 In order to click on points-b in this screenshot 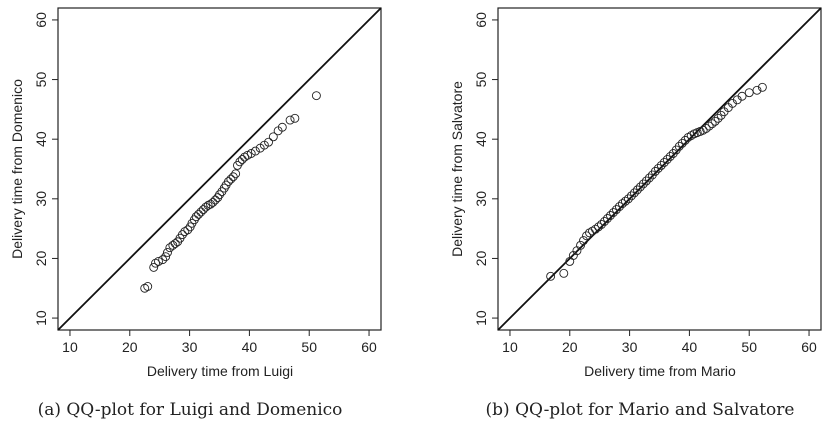, I will do `click(656, 181)`.